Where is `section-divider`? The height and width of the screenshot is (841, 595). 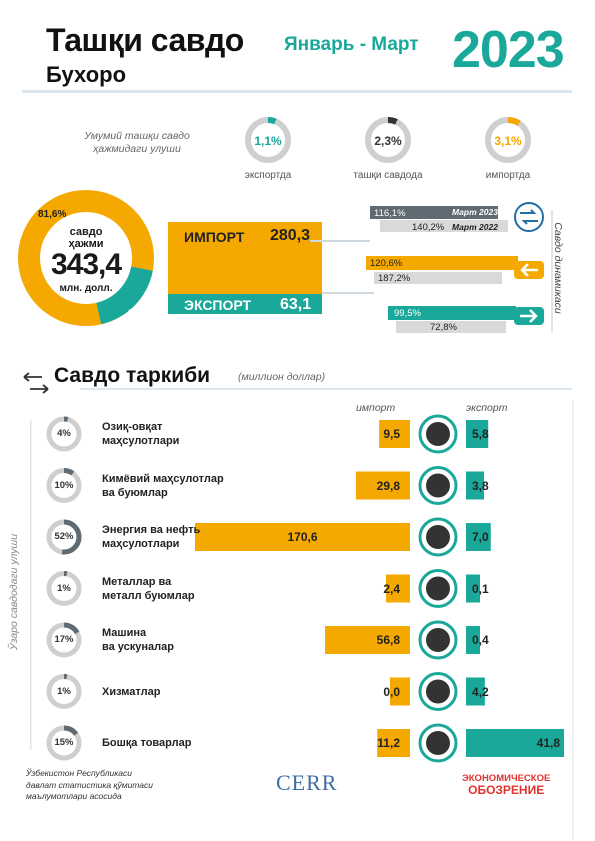 section-divider is located at coordinates (326, 389).